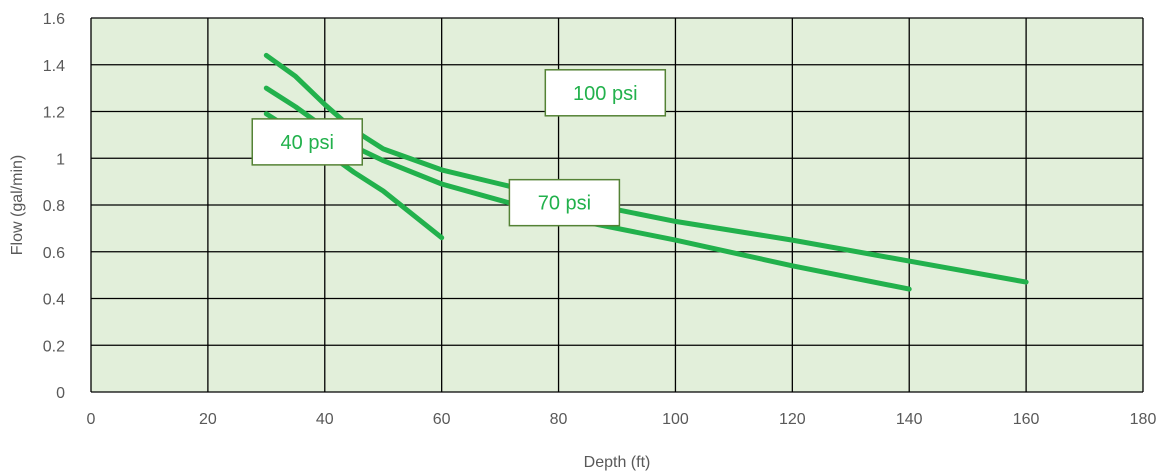 This screenshot has width=1172, height=474. Describe the element at coordinates (675, 419) in the screenshot. I see `x-tick-label: 100` at that location.